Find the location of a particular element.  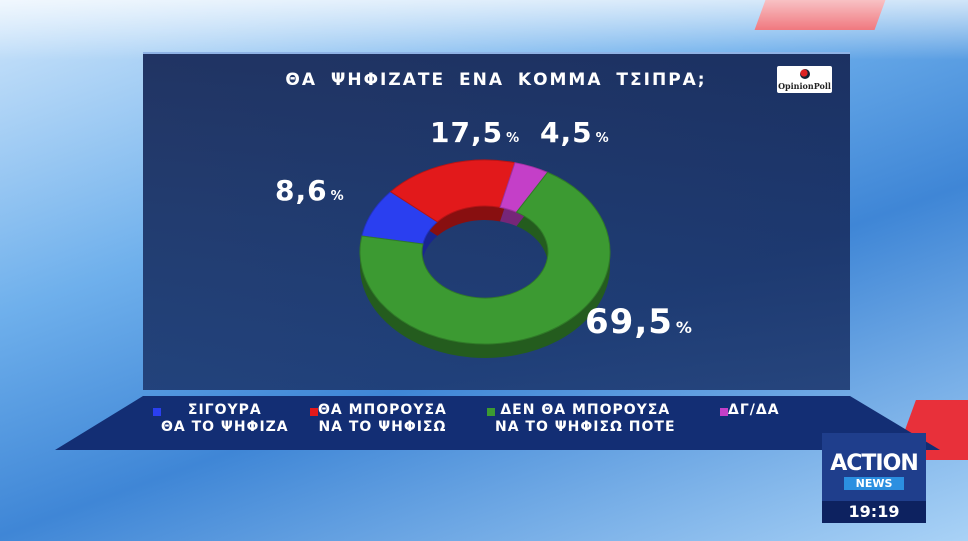

legend-label: ΔΓ/ΔΑ is located at coordinates (754, 410).